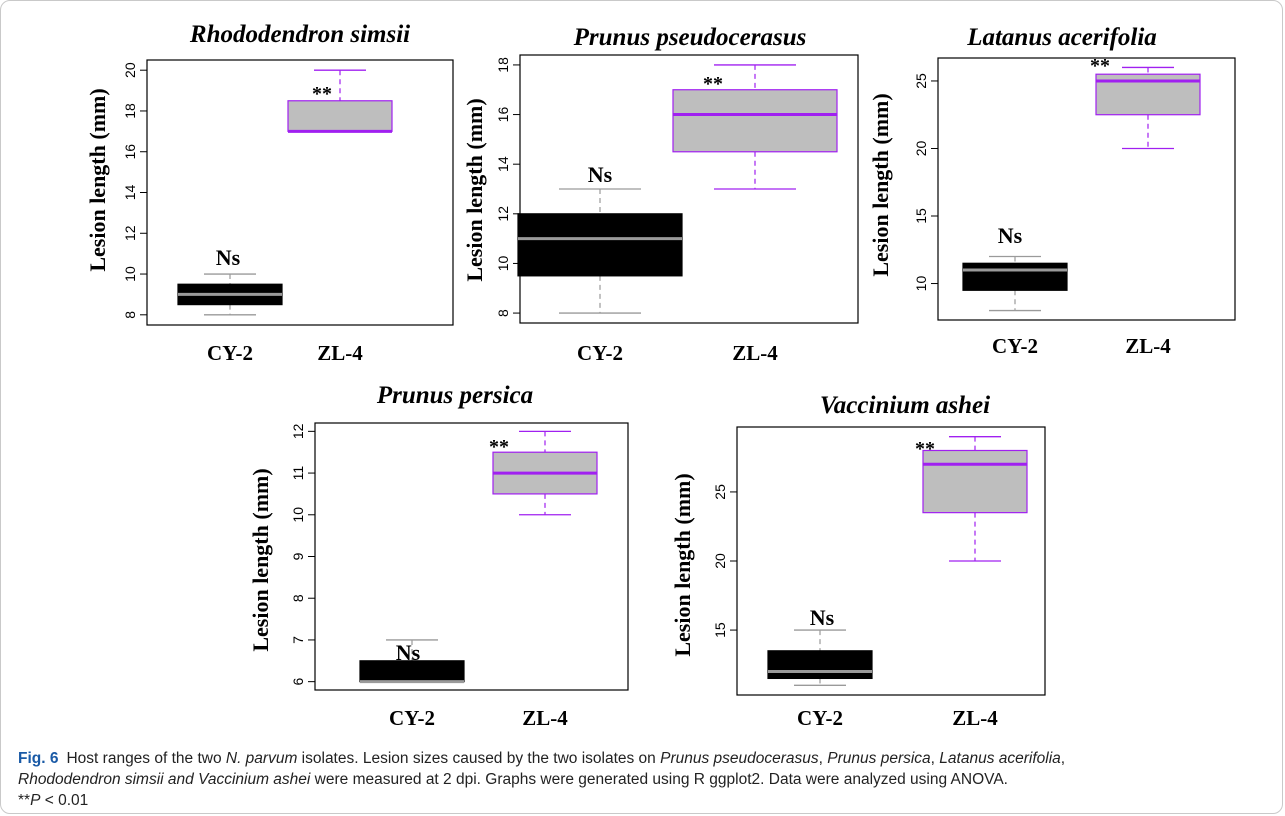 This screenshot has width=1285, height=816. Describe the element at coordinates (298, 682) in the screenshot. I see `y-tick-label: 6` at that location.